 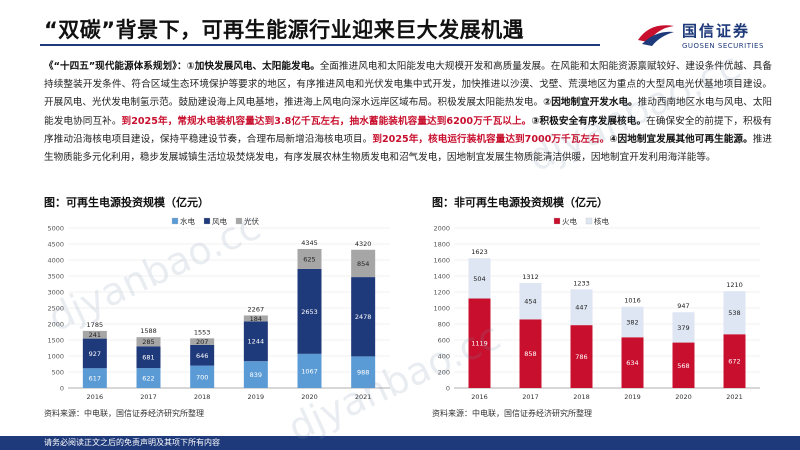 I want to click on guosen-logo: 国信证券 GUOSEN SECURITIES, so click(x=711, y=38).